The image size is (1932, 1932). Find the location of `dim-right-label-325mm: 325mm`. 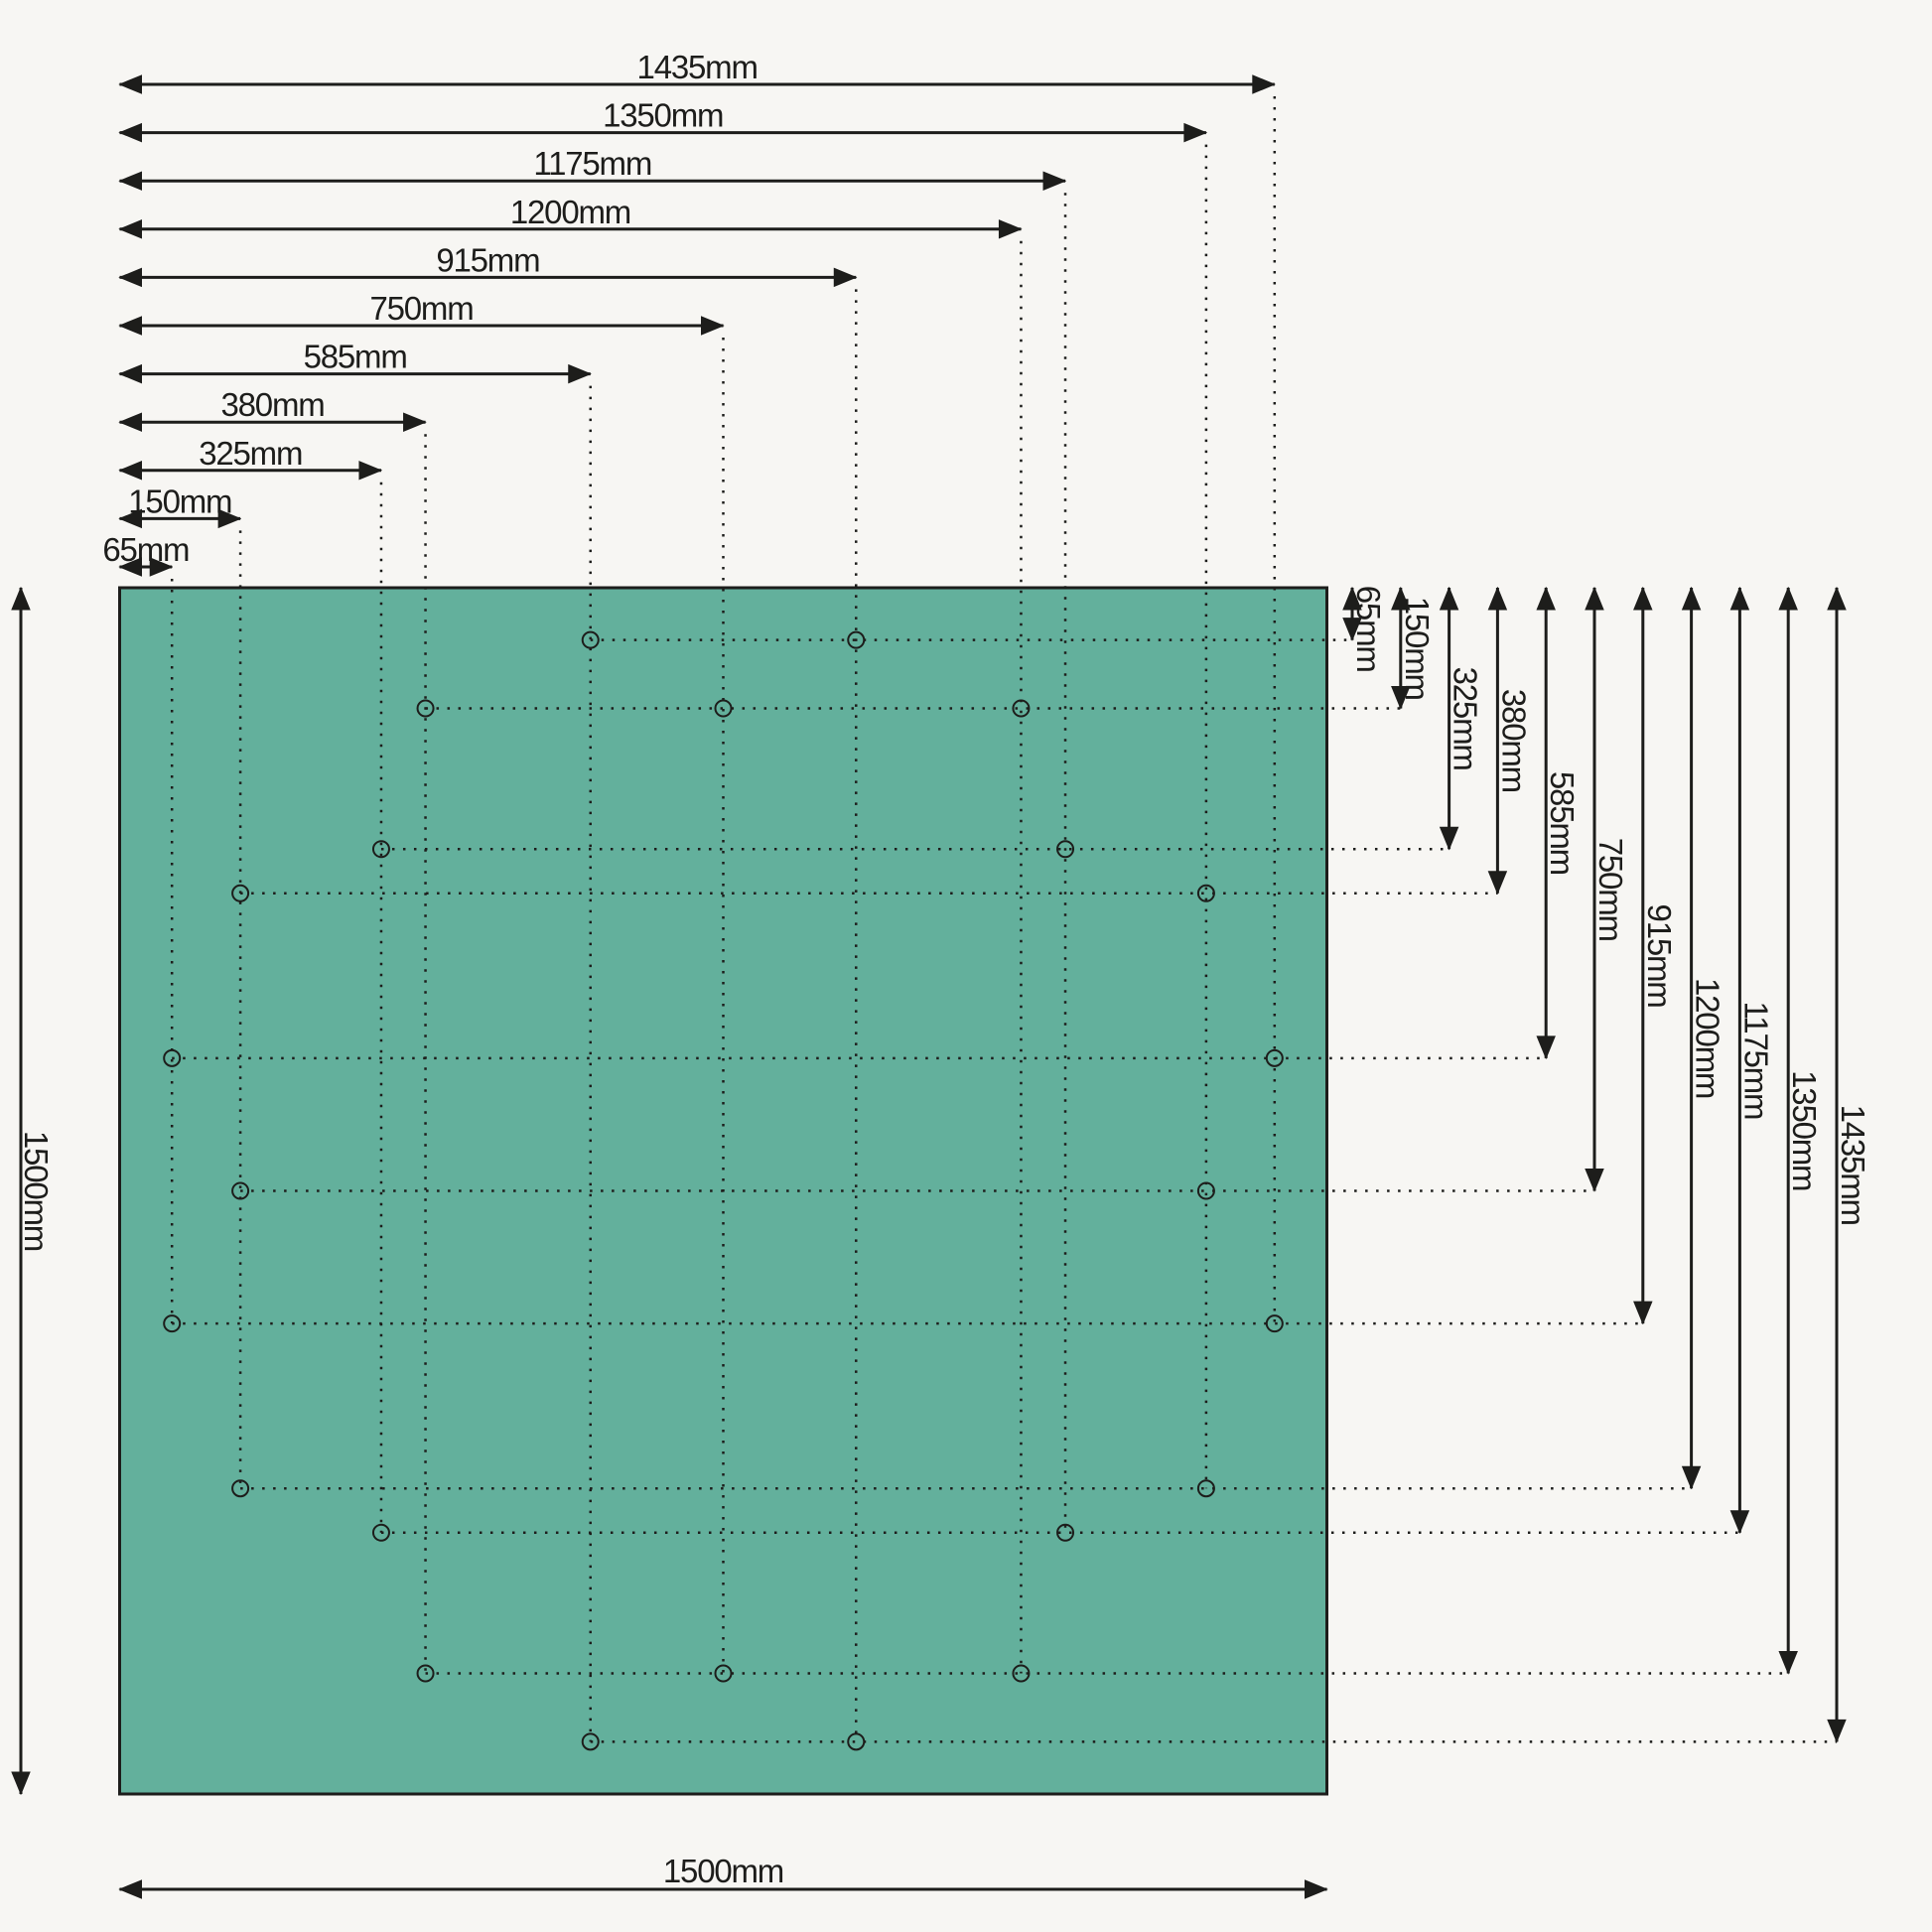

dim-right-label-325mm: 325mm is located at coordinates (1466, 719).